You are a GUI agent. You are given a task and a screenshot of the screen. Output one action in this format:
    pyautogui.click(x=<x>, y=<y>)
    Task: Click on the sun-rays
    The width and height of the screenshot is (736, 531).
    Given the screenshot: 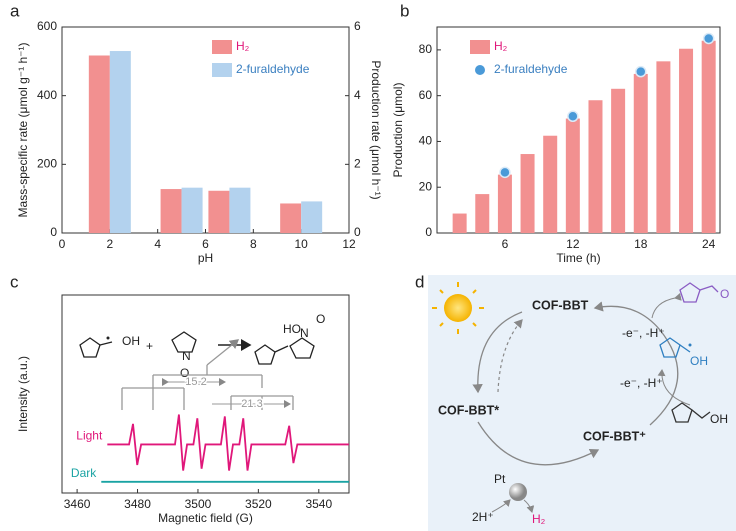 What is the action you would take?
    pyautogui.click(x=458, y=308)
    